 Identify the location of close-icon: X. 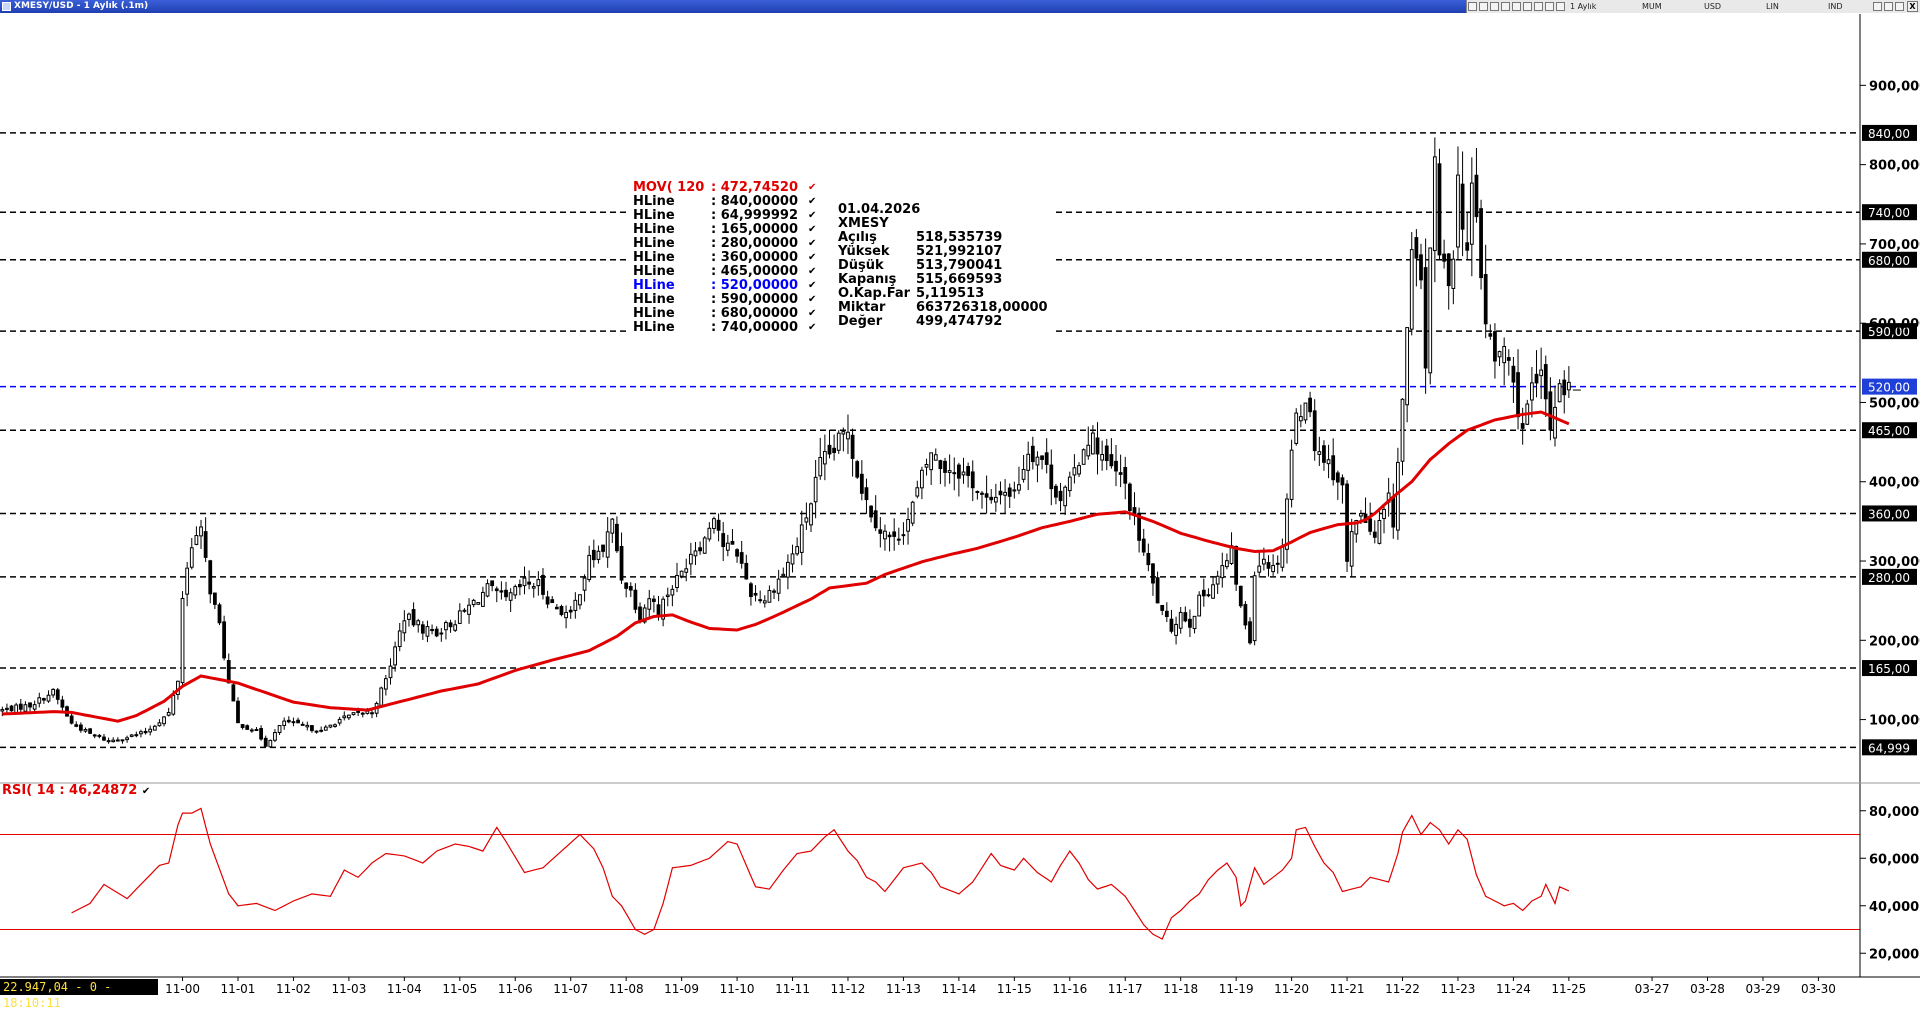
(1912, 6).